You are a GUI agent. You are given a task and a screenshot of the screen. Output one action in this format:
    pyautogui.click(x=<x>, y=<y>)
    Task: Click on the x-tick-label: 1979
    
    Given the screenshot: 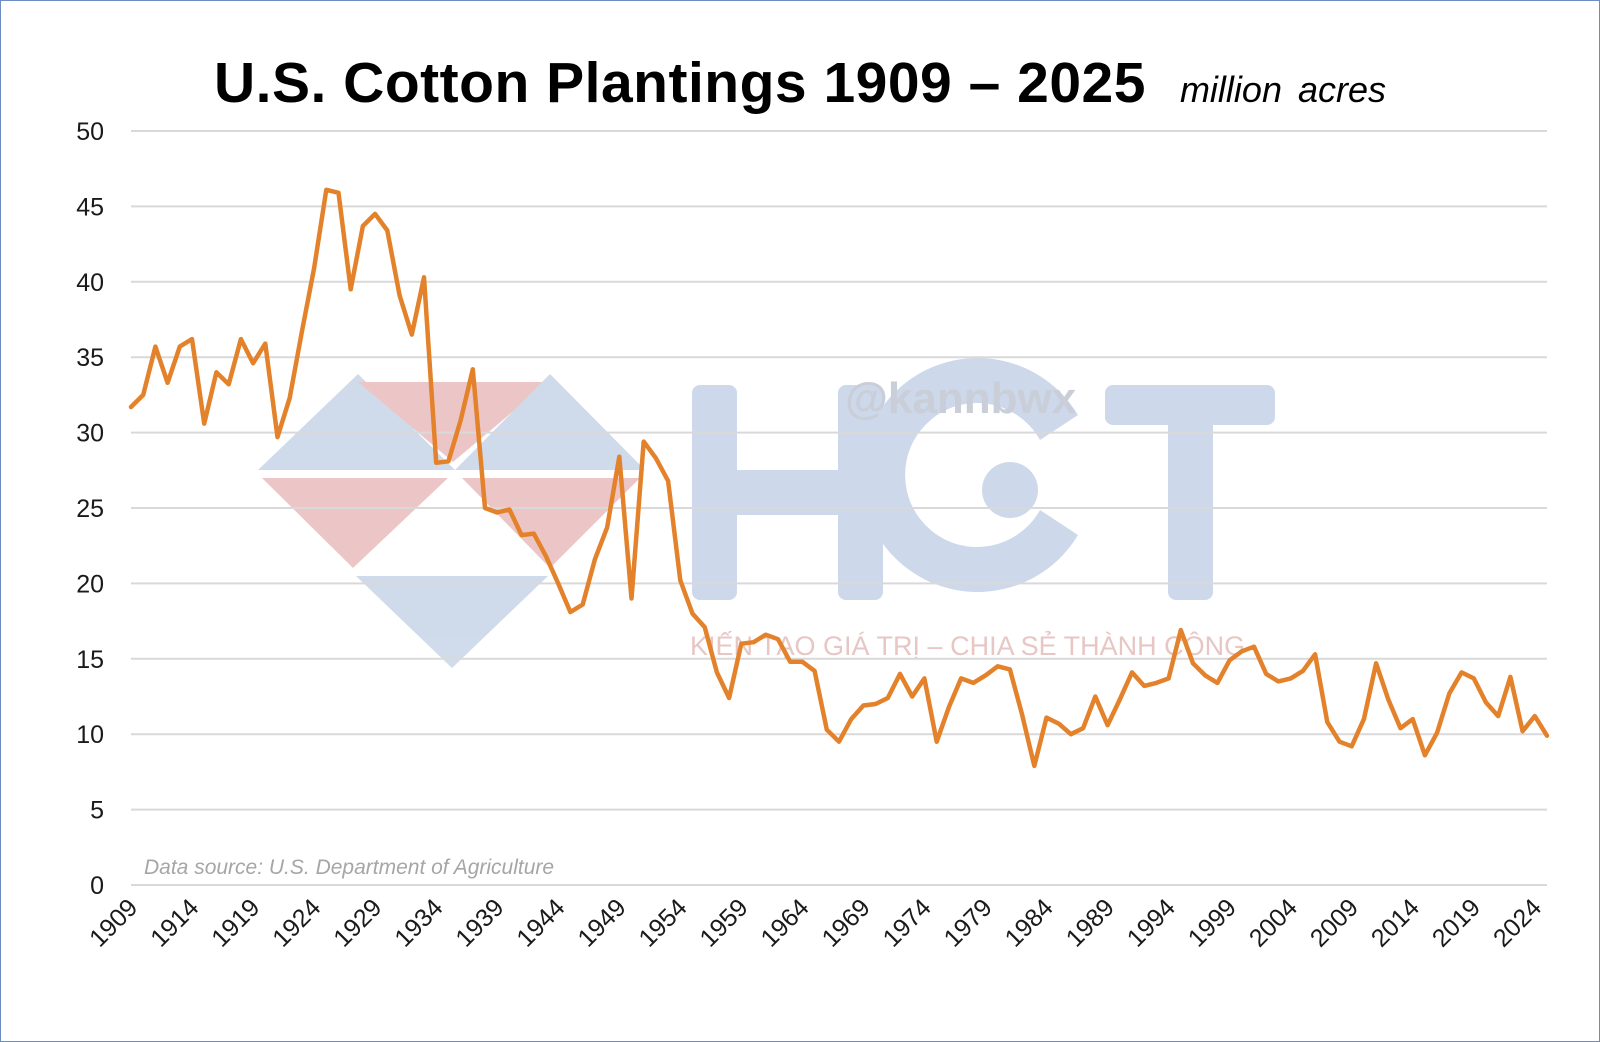 What is the action you would take?
    pyautogui.click(x=968, y=922)
    